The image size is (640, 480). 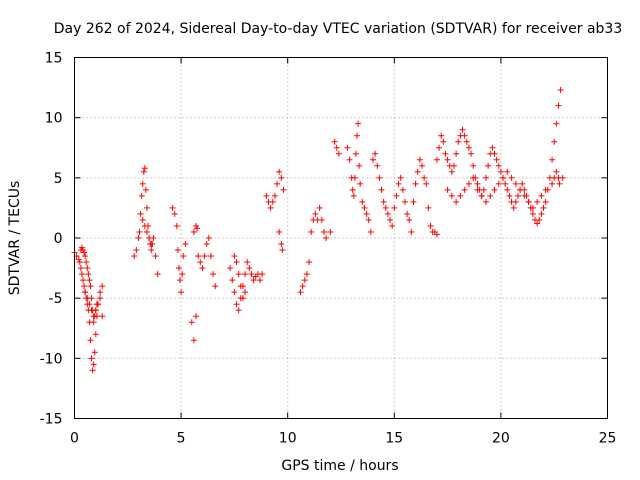 I want to click on y-tick-label: -15, so click(x=51, y=420).